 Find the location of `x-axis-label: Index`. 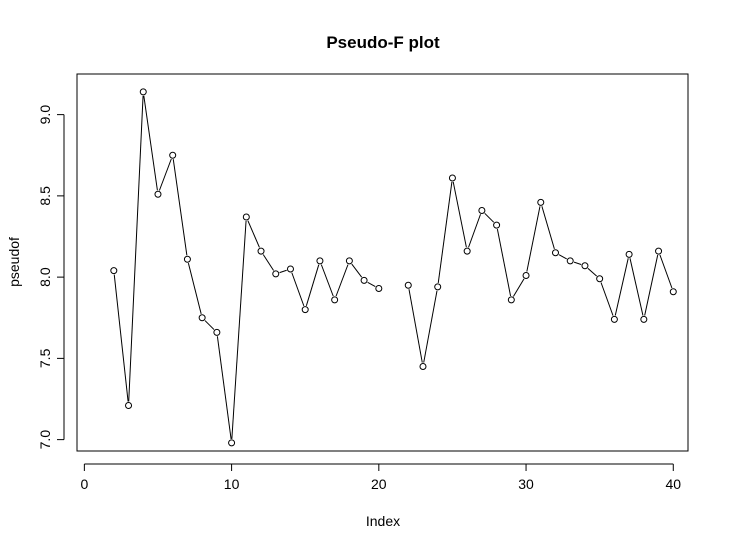

x-axis-label: Index is located at coordinates (383, 521).